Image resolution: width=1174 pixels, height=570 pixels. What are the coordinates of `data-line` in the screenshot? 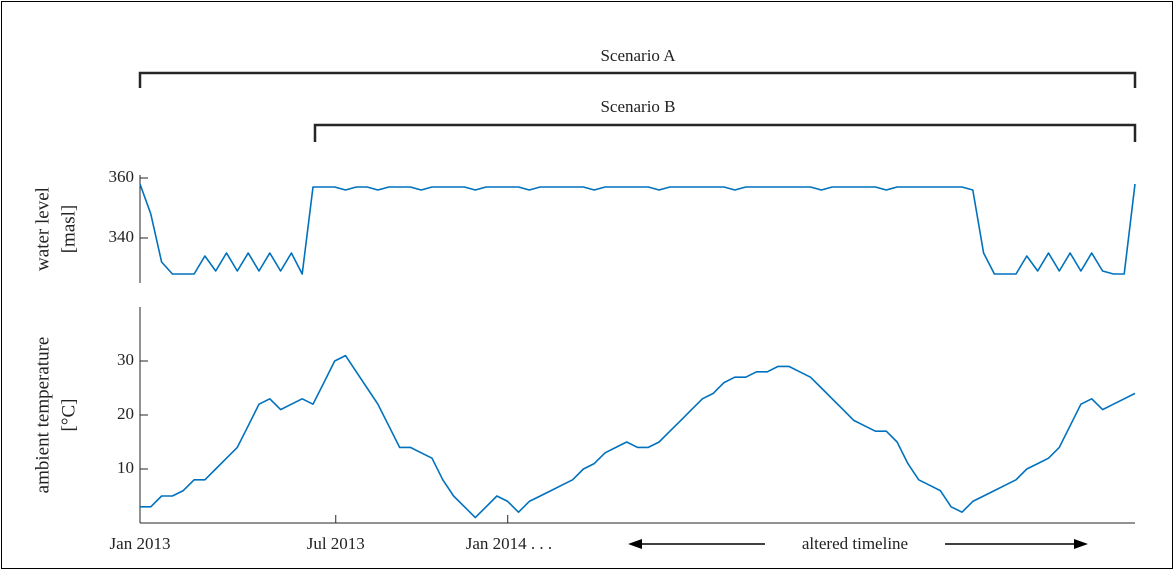 It's located at (637, 229).